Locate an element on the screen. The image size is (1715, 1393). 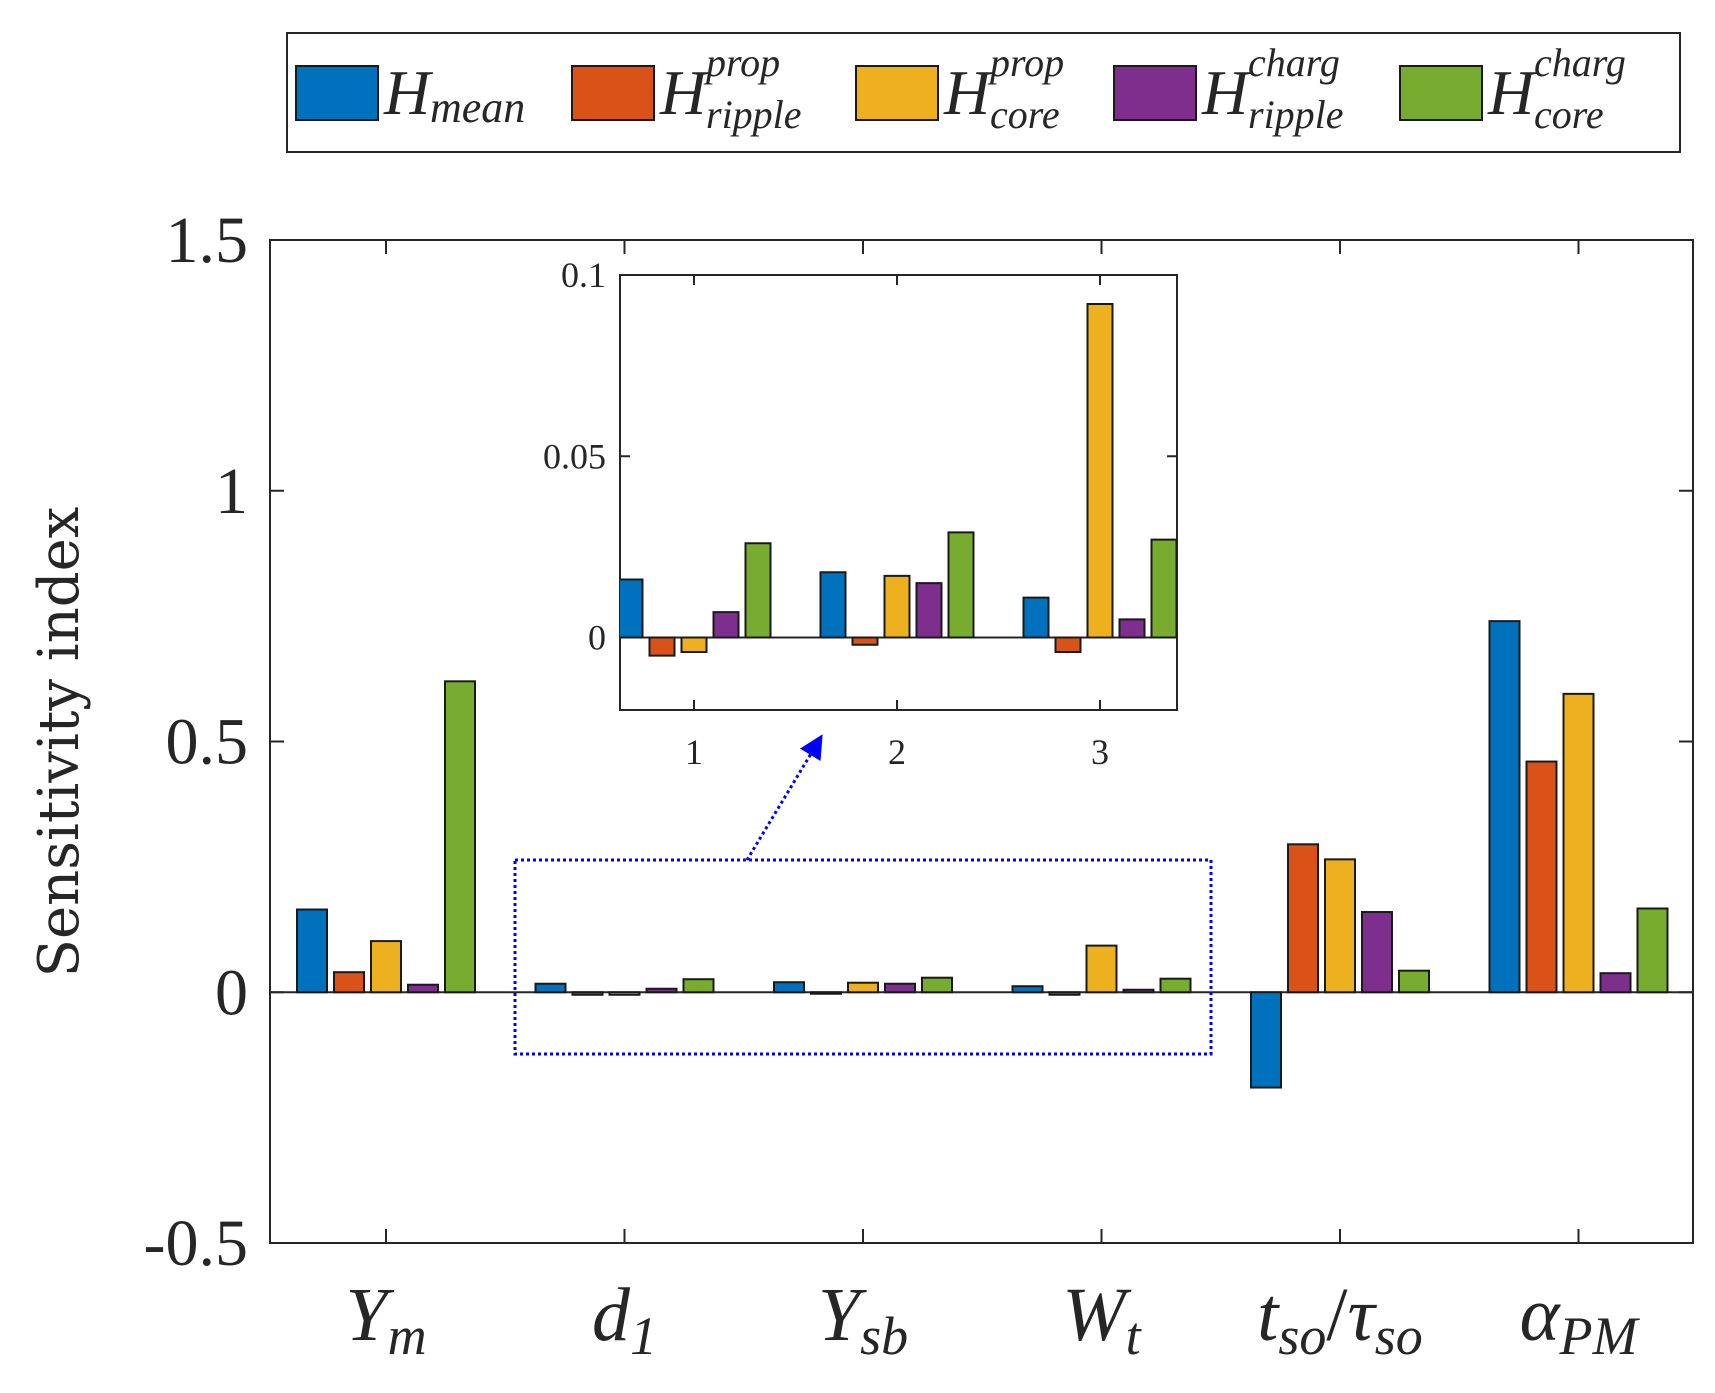
x-category-label: tso/τso is located at coordinates (1339, 1319).